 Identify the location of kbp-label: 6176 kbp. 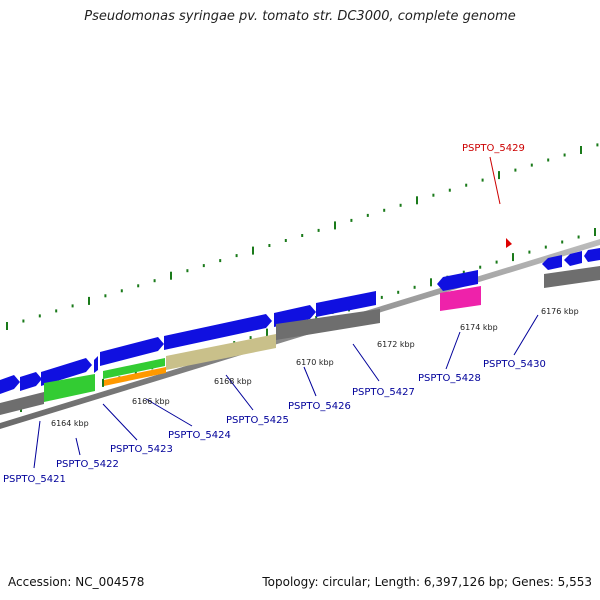
(560, 311).